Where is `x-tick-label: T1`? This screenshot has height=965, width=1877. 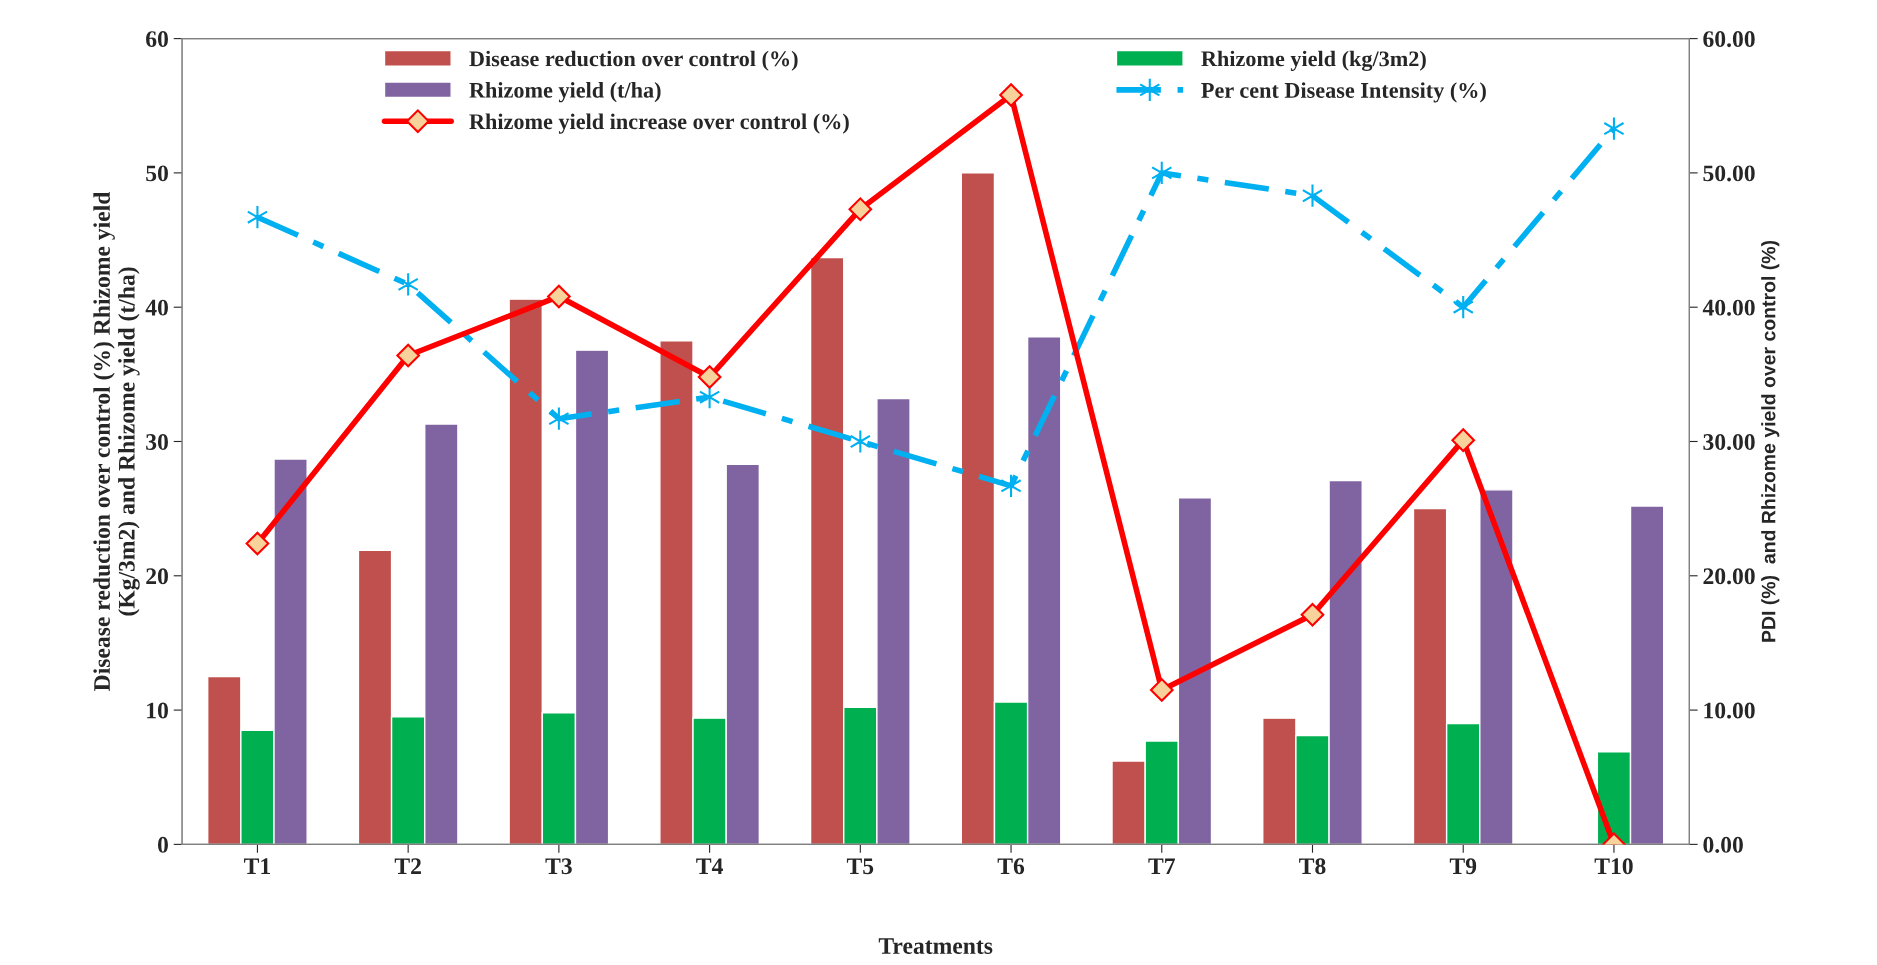 x-tick-label: T1 is located at coordinates (257, 866).